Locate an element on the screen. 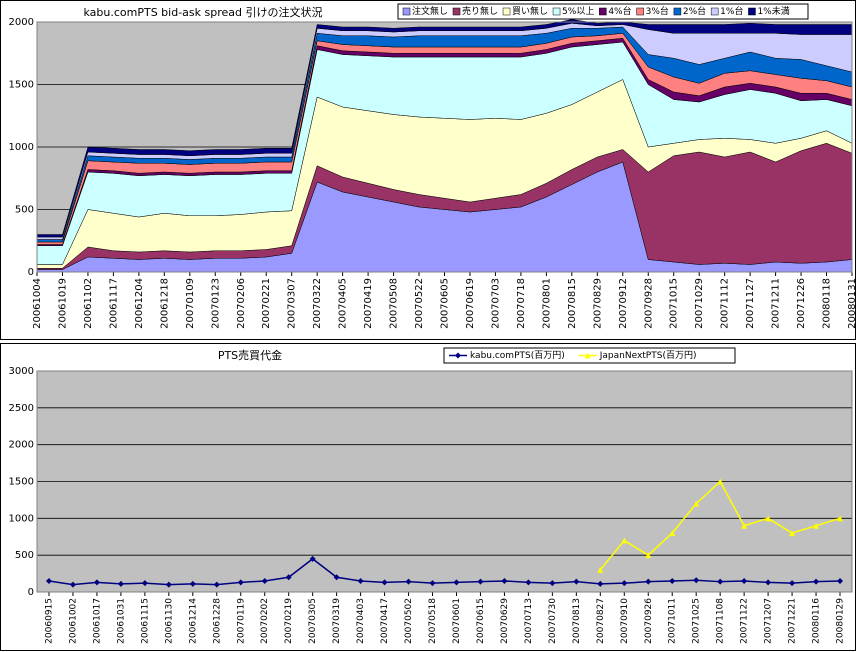 The height and width of the screenshot is (652, 857). x-tick-label: 20071207 is located at coordinates (769, 621).